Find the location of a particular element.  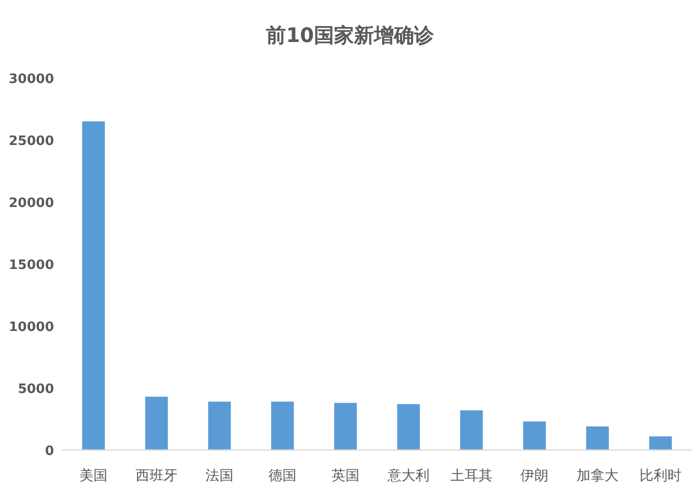

y-tick-label: 0 is located at coordinates (49, 451).